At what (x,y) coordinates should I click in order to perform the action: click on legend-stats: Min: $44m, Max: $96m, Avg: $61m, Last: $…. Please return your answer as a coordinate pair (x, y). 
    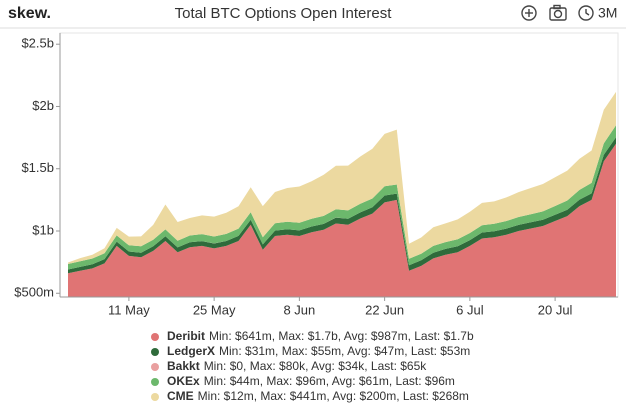
    Looking at the image, I should click on (329, 381).